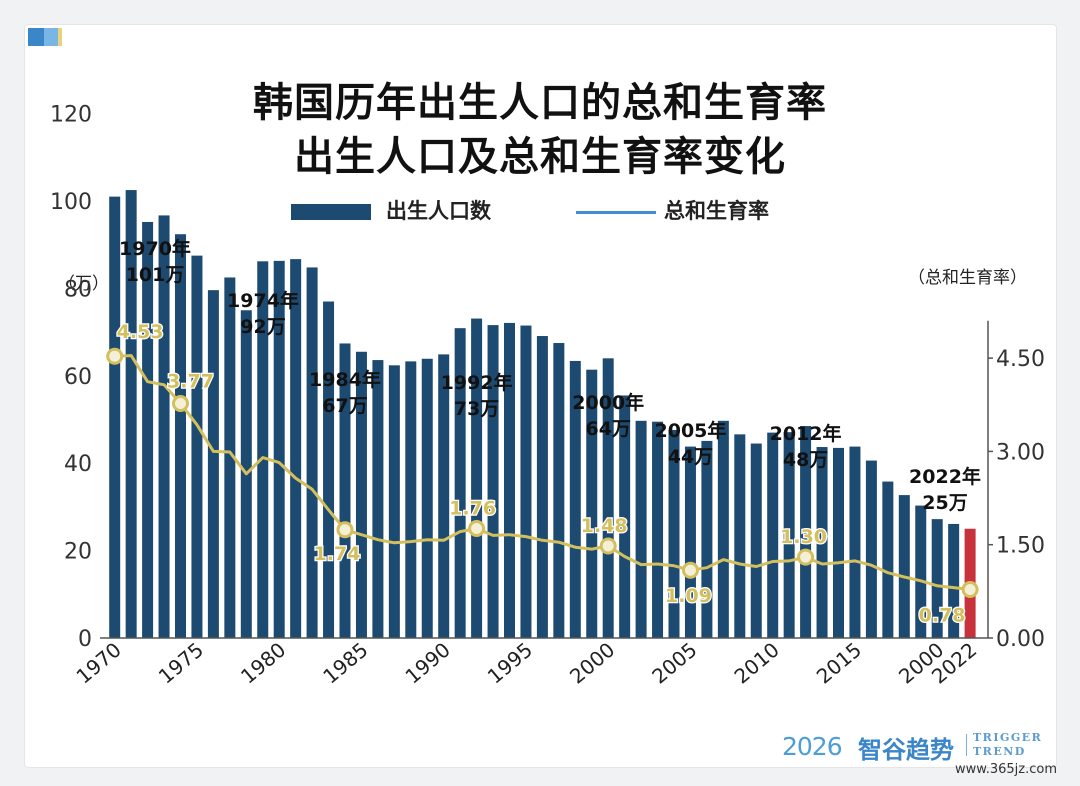 The height and width of the screenshot is (786, 1080). What do you see at coordinates (345, 379) in the screenshot?
I see `annotation-year: 1984年` at bounding box center [345, 379].